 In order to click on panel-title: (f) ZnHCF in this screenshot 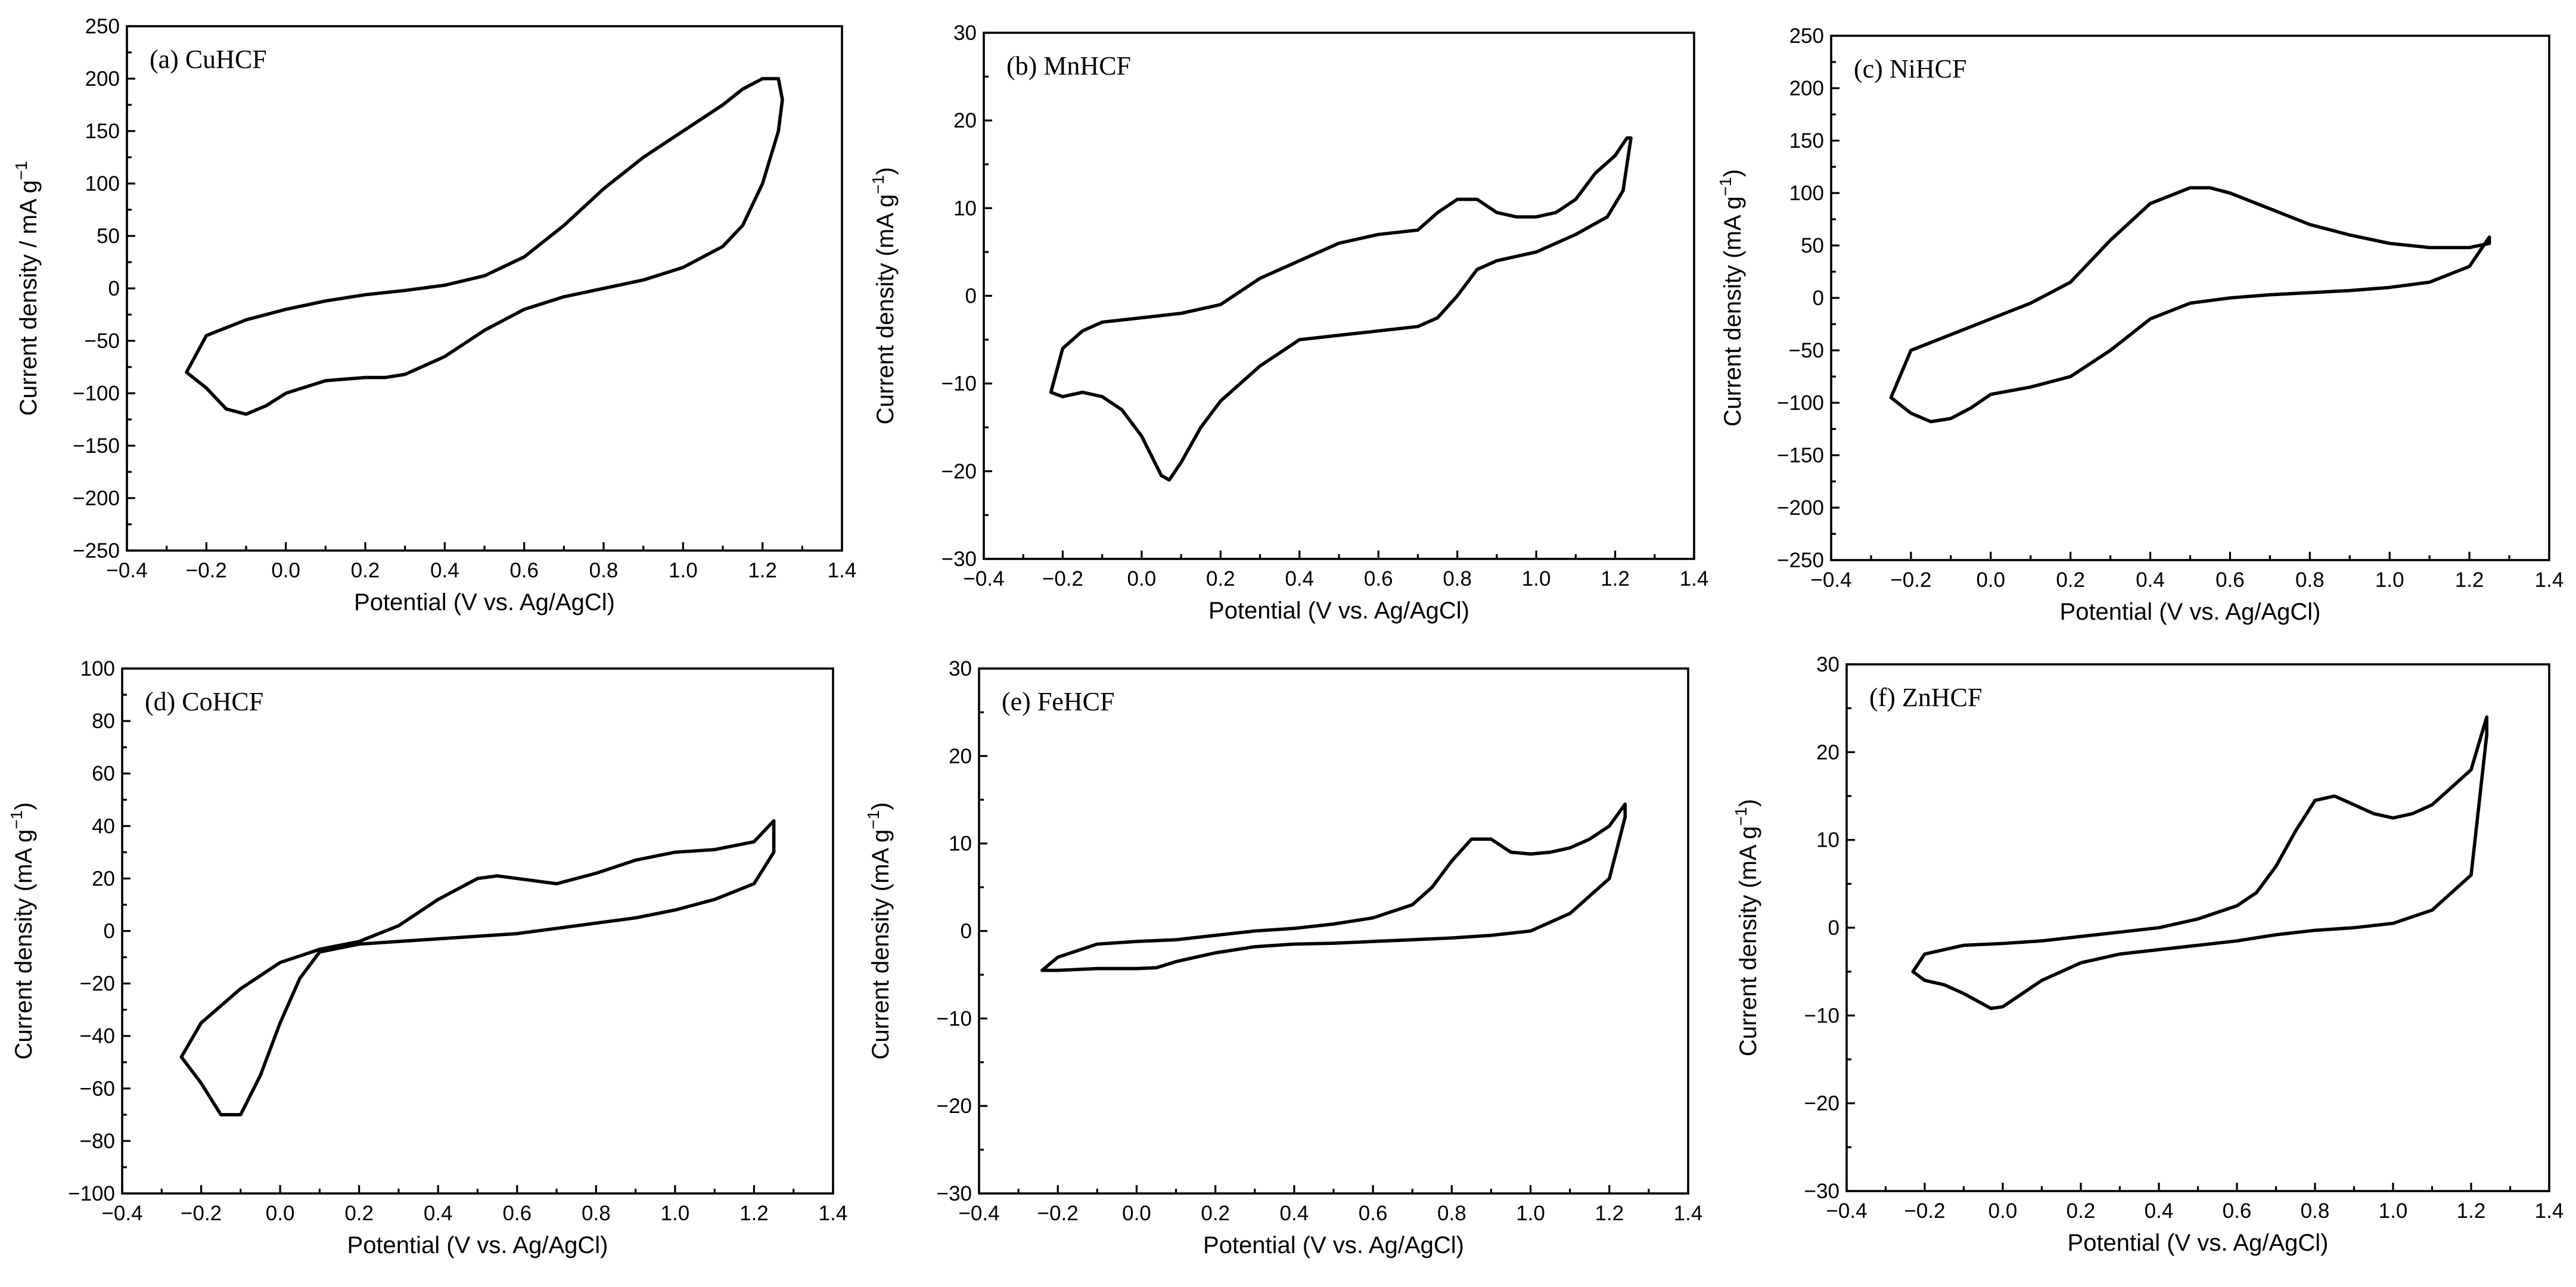, I will do `click(1925, 697)`.